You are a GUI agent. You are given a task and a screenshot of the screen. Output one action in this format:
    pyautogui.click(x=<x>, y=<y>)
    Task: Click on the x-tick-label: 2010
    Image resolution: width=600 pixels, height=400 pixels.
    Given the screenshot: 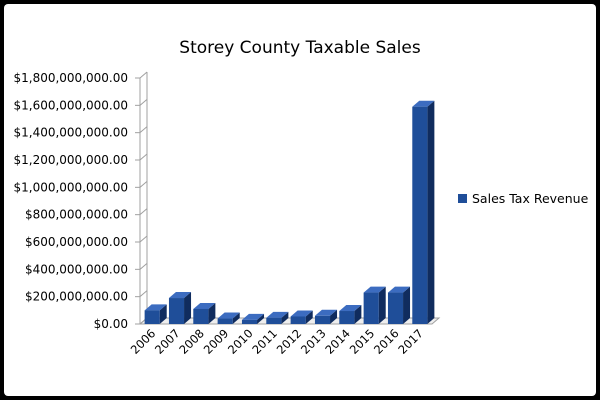 What is the action you would take?
    pyautogui.click(x=240, y=341)
    